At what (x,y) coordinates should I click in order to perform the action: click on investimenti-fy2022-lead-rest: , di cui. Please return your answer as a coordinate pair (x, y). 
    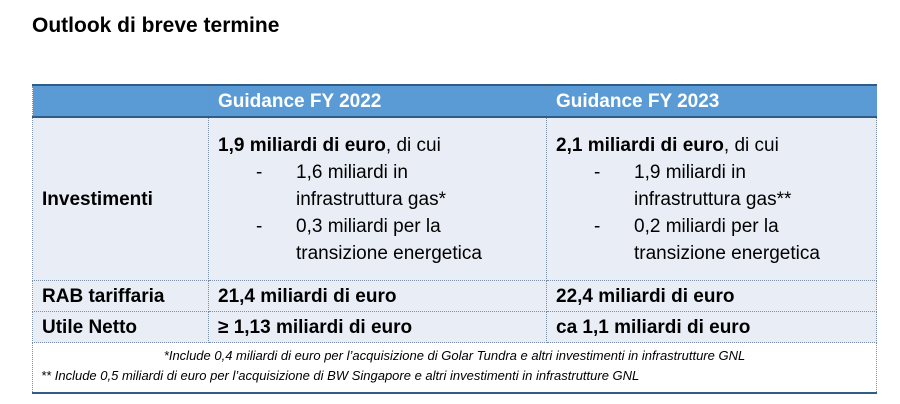
    Looking at the image, I should click on (413, 145).